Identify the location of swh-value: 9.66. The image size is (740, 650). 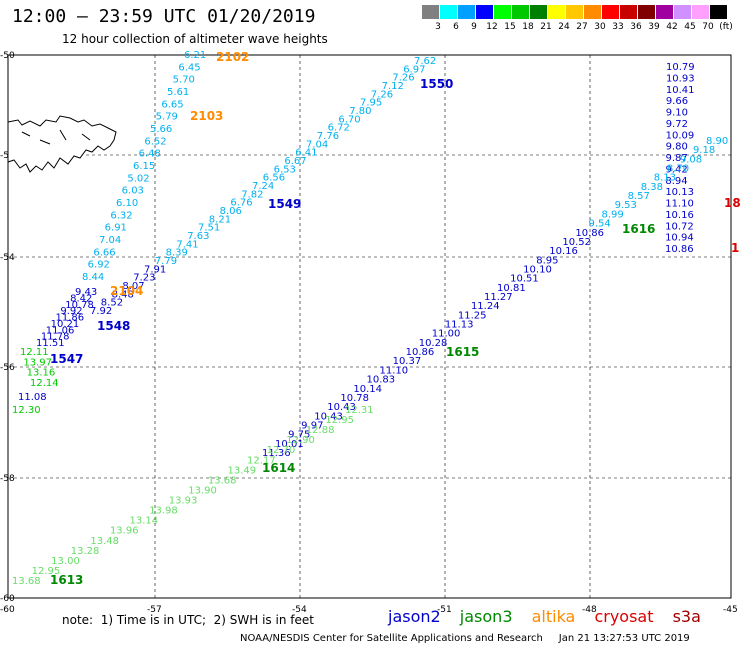
(677, 101).